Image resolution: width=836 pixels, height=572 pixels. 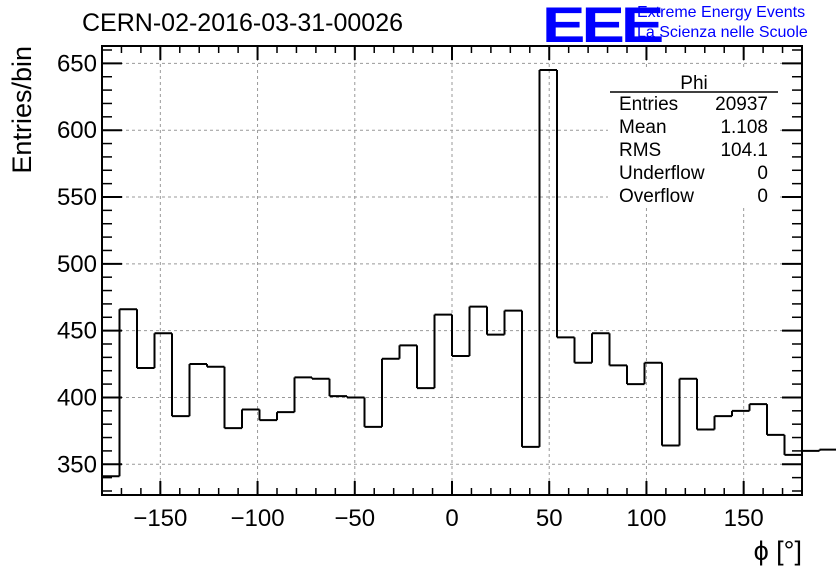 I want to click on x-tick-label: 50, so click(x=549, y=518).